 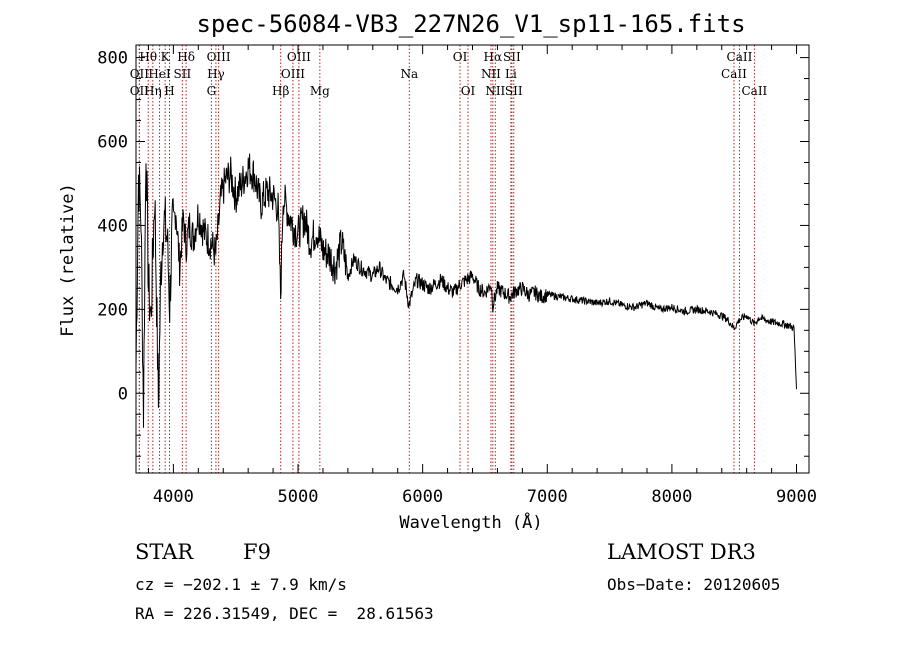 What do you see at coordinates (112, 143) in the screenshot?
I see `y-tick-label: 600` at bounding box center [112, 143].